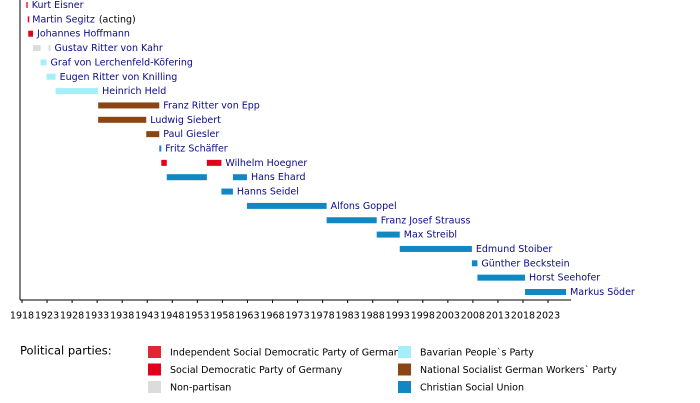 This screenshot has height=403, width=700. Describe the element at coordinates (472, 388) in the screenshot. I see `legend-label: Christian Social Union` at that location.